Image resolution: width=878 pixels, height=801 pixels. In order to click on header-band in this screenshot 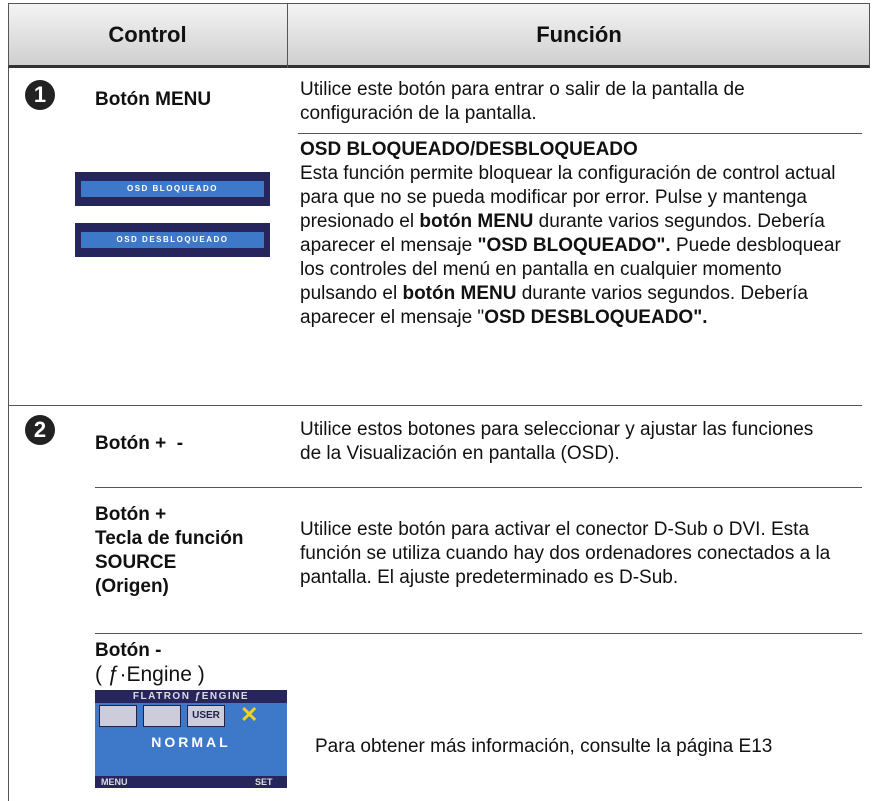, I will do `click(439, 35)`.